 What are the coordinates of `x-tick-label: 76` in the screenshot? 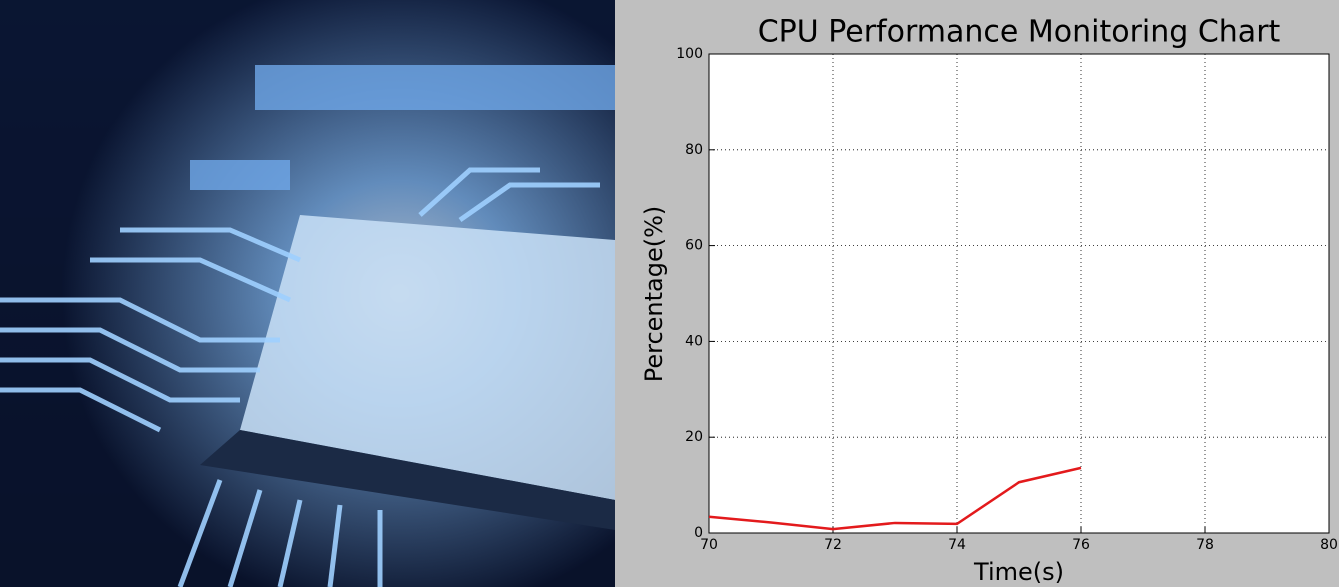 It's located at (1081, 545).